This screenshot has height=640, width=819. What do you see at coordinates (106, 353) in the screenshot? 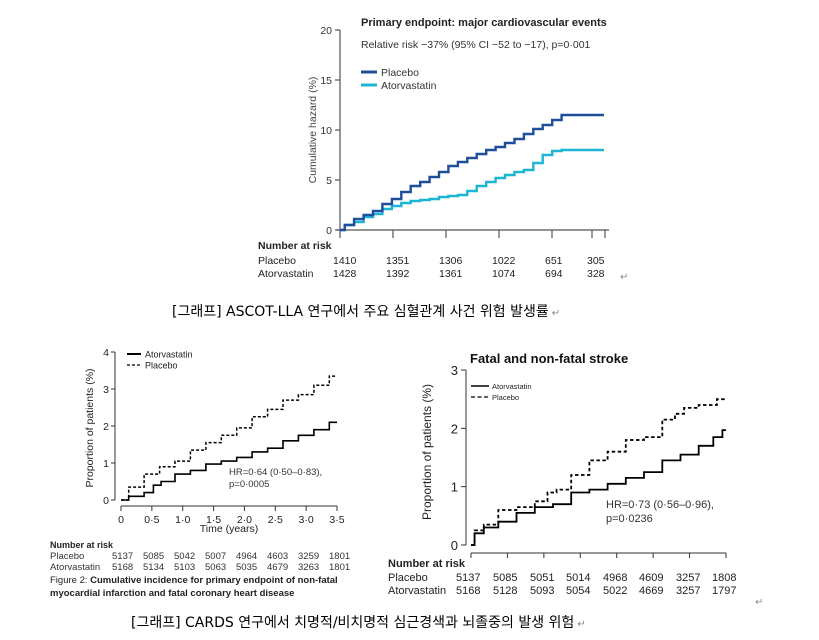
I see `y-tick-label: 4` at bounding box center [106, 353].